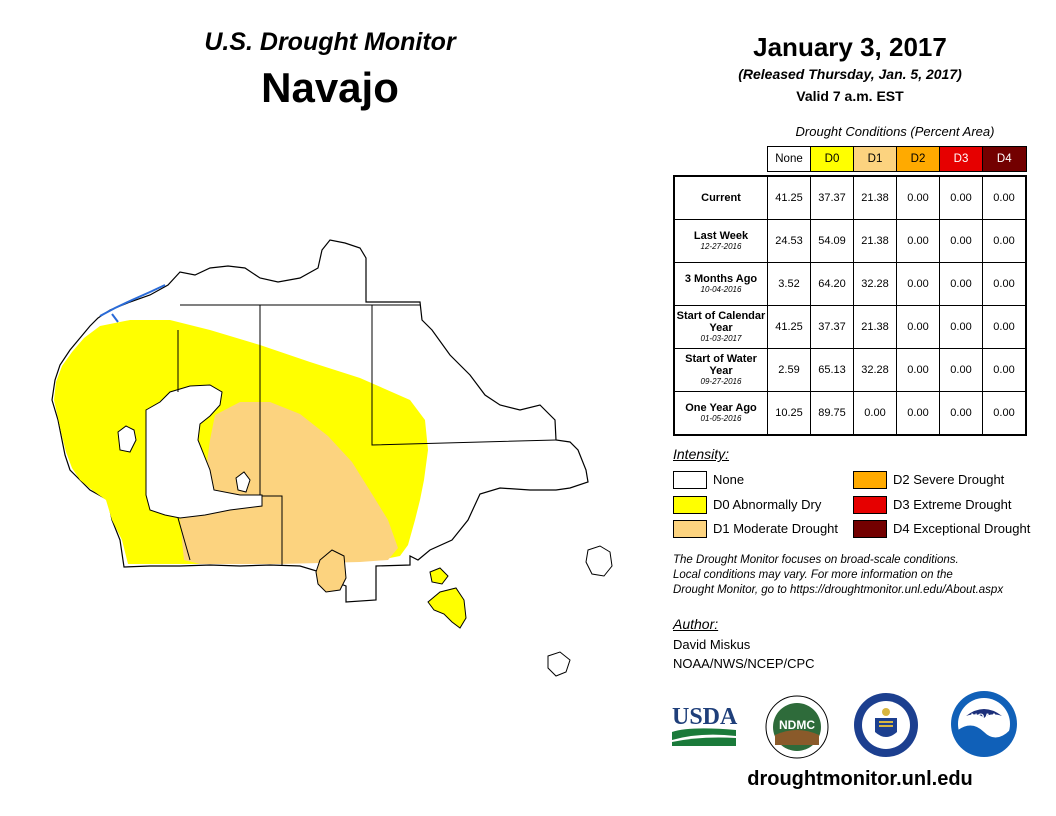  Describe the element at coordinates (767, 504) in the screenshot. I see `legend-label: D0 Abnormally Dry` at that location.